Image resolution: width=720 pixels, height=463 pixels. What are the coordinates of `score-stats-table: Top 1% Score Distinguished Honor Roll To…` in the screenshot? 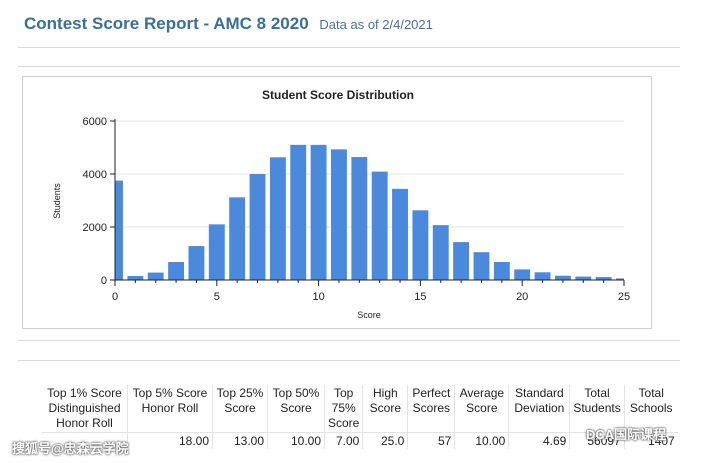 It's located at (360, 417).